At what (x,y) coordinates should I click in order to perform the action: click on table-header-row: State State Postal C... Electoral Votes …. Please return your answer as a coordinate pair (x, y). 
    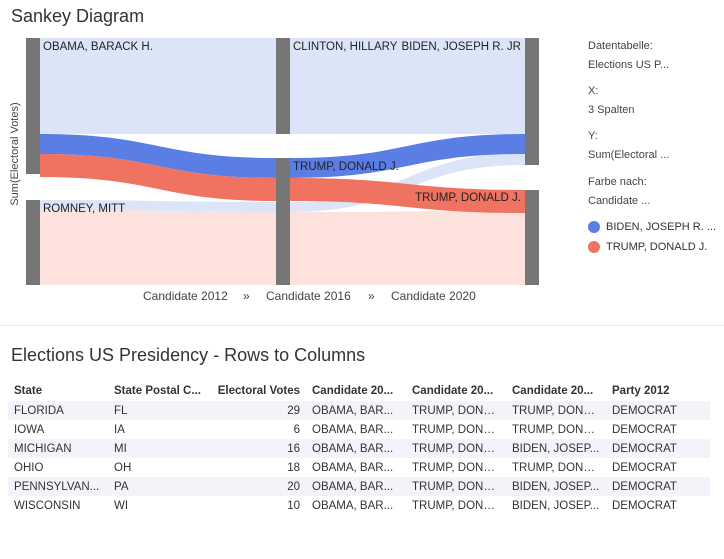
    Looking at the image, I should click on (359, 391).